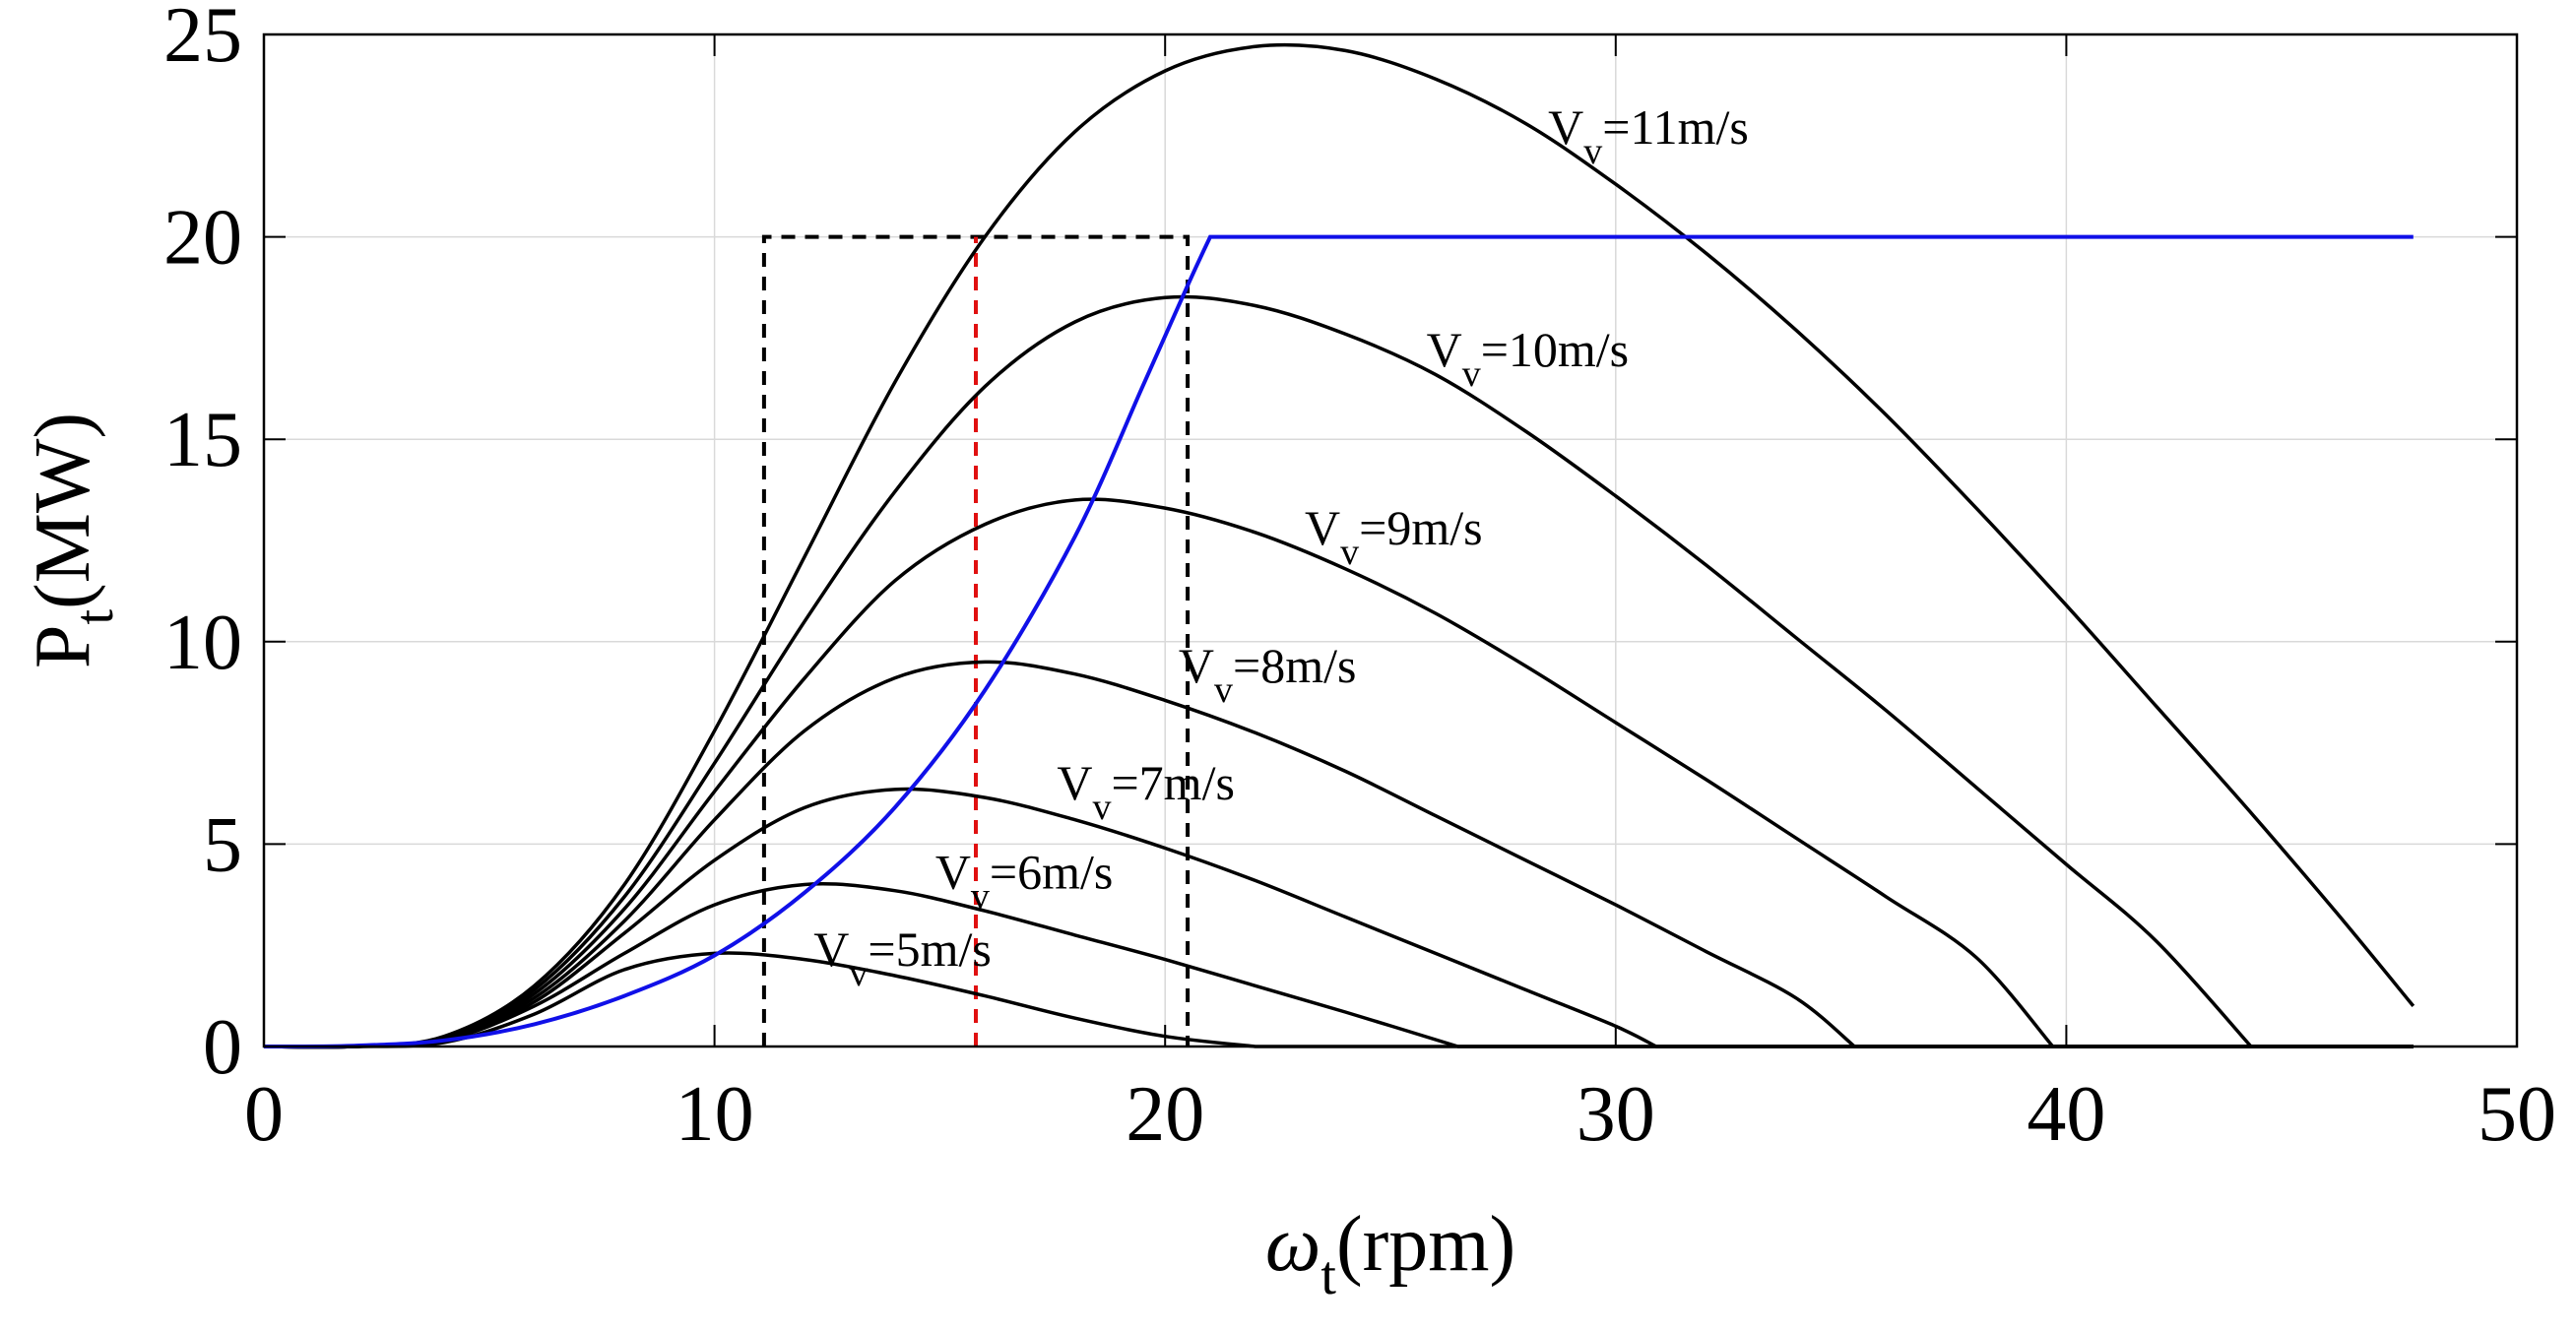  Describe the element at coordinates (222, 844) in the screenshot. I see `y-tick-label: 5` at that location.